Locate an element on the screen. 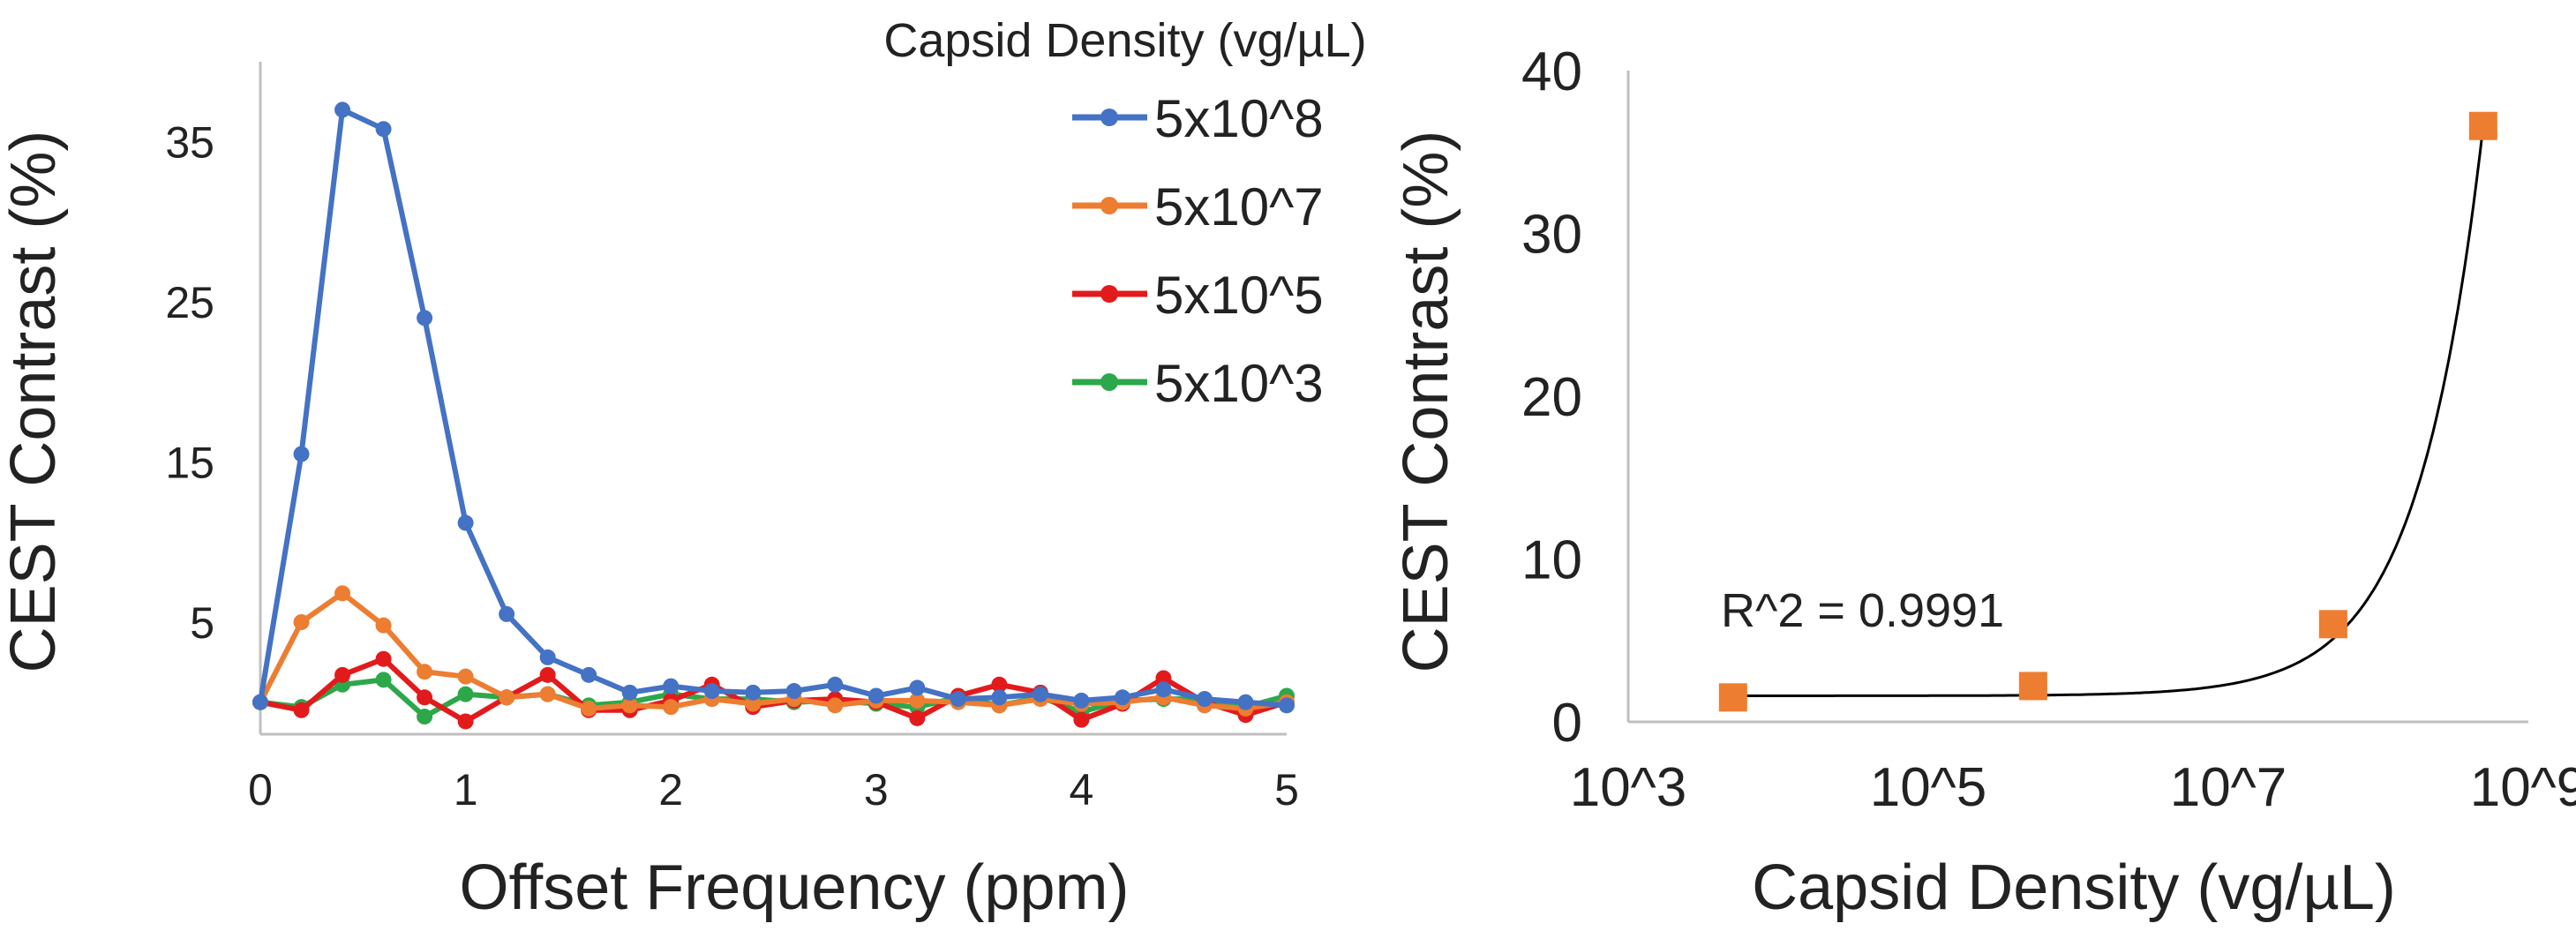 This screenshot has width=2576, height=946. r-squared-annotation: R^2 = 0.9991 is located at coordinates (1862, 610).